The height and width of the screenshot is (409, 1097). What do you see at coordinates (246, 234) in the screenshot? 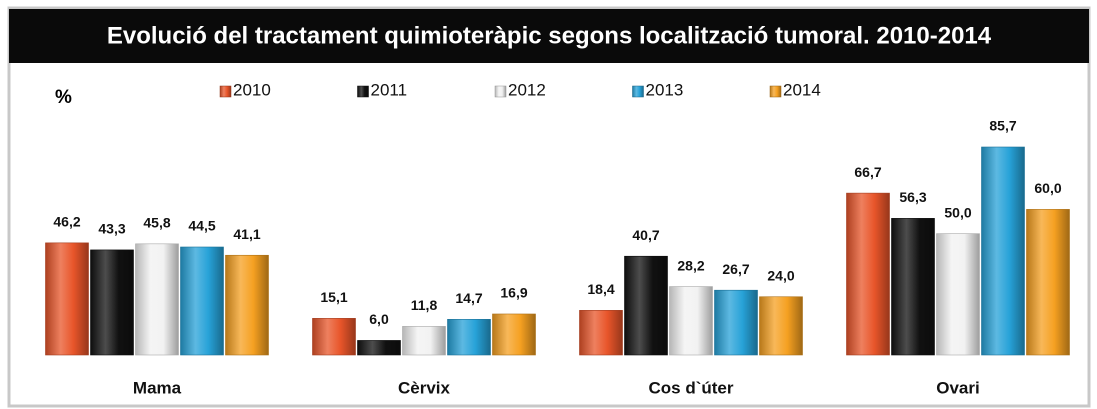
I see `value-label: 41,1` at bounding box center [246, 234].